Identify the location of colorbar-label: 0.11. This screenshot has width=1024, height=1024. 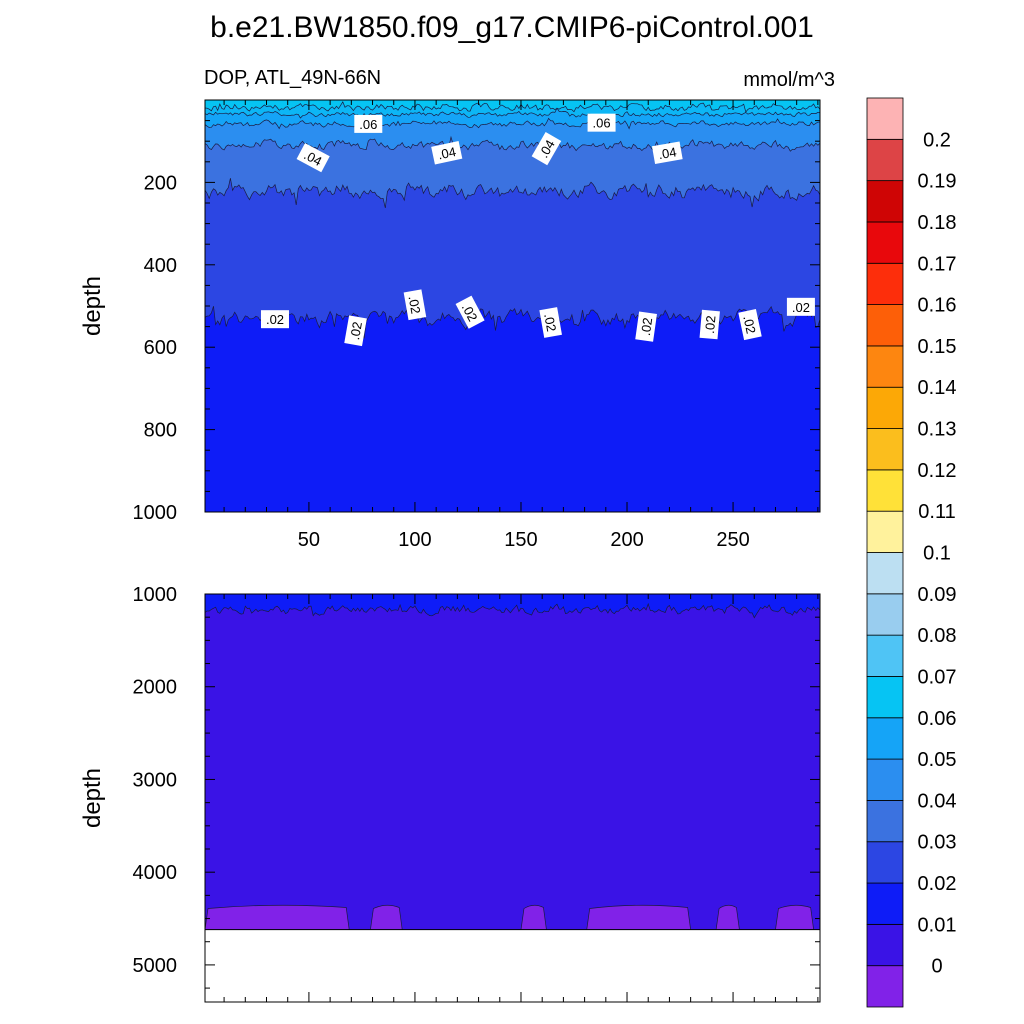
(936, 512).